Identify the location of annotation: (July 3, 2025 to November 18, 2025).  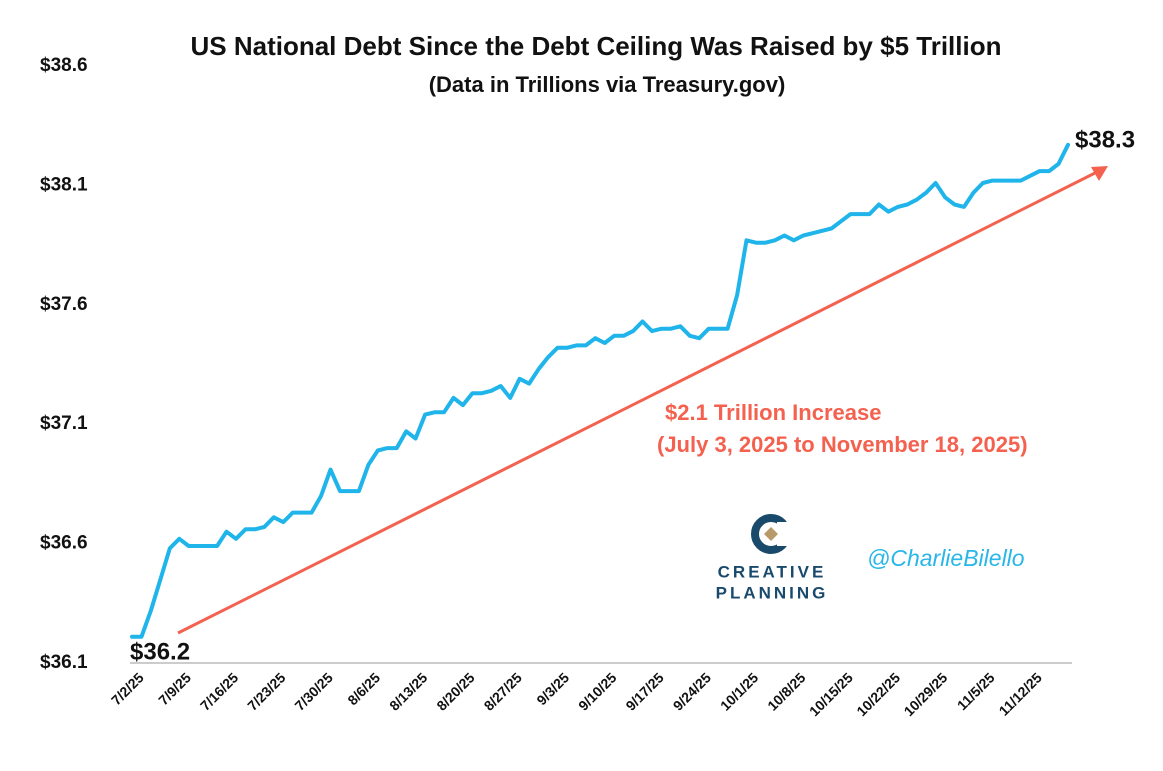
(842, 444).